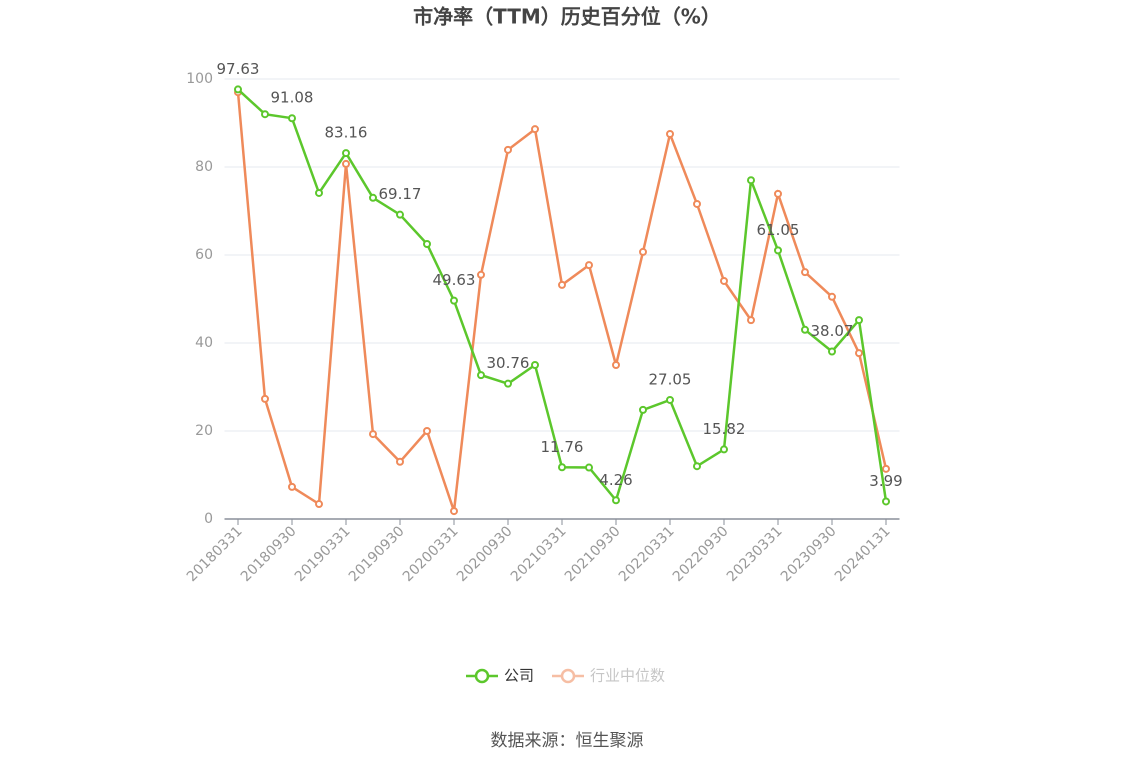 This screenshot has height=766, width=1134. I want to click on x-tick-label: 20210930, so click(593, 554).